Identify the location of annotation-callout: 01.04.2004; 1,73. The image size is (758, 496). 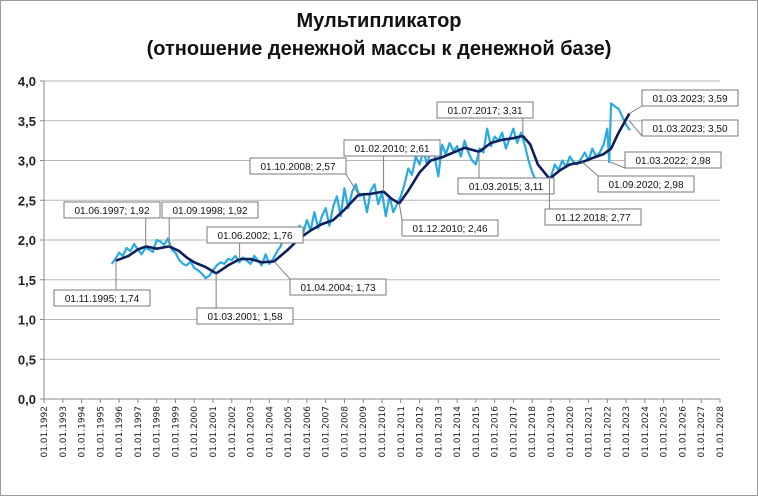
(330, 278).